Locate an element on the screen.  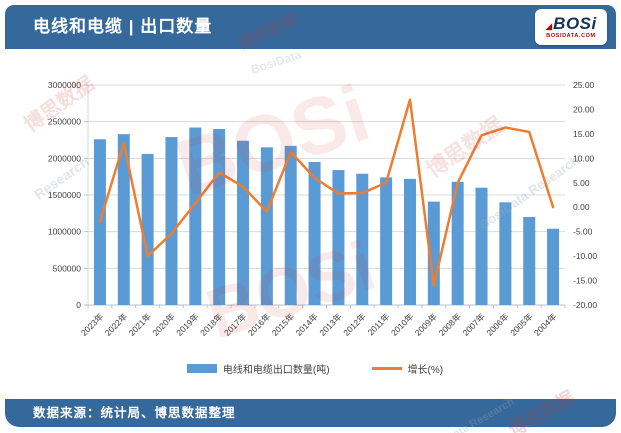
left-axis-label: 2500000 is located at coordinates (64, 122).